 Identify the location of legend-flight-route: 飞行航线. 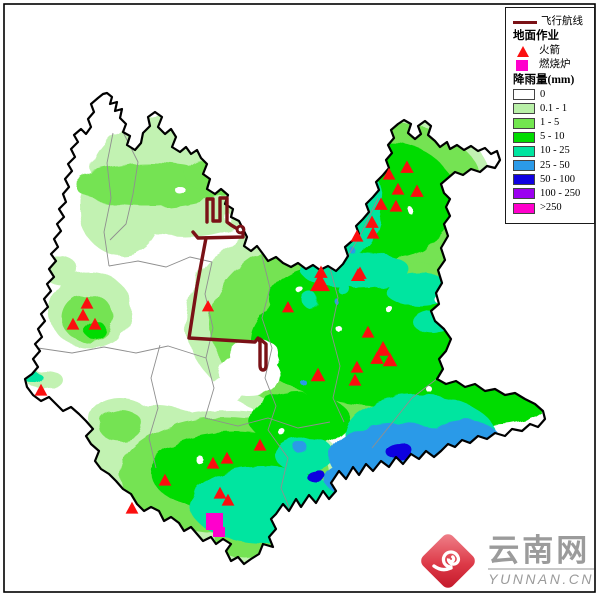
(551, 22).